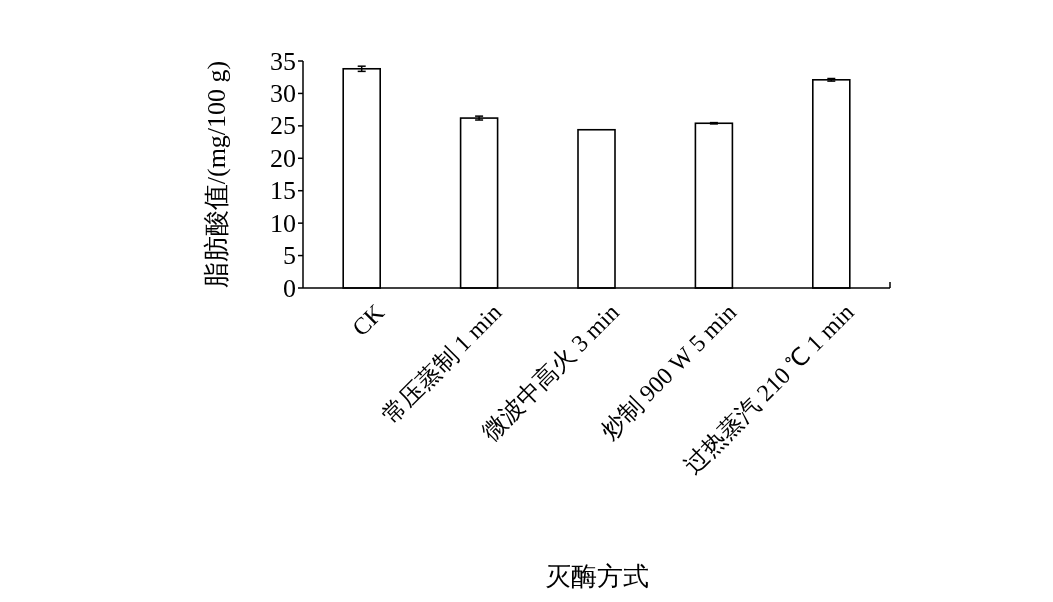  I want to click on y-tick-label: 15, so click(283, 191).